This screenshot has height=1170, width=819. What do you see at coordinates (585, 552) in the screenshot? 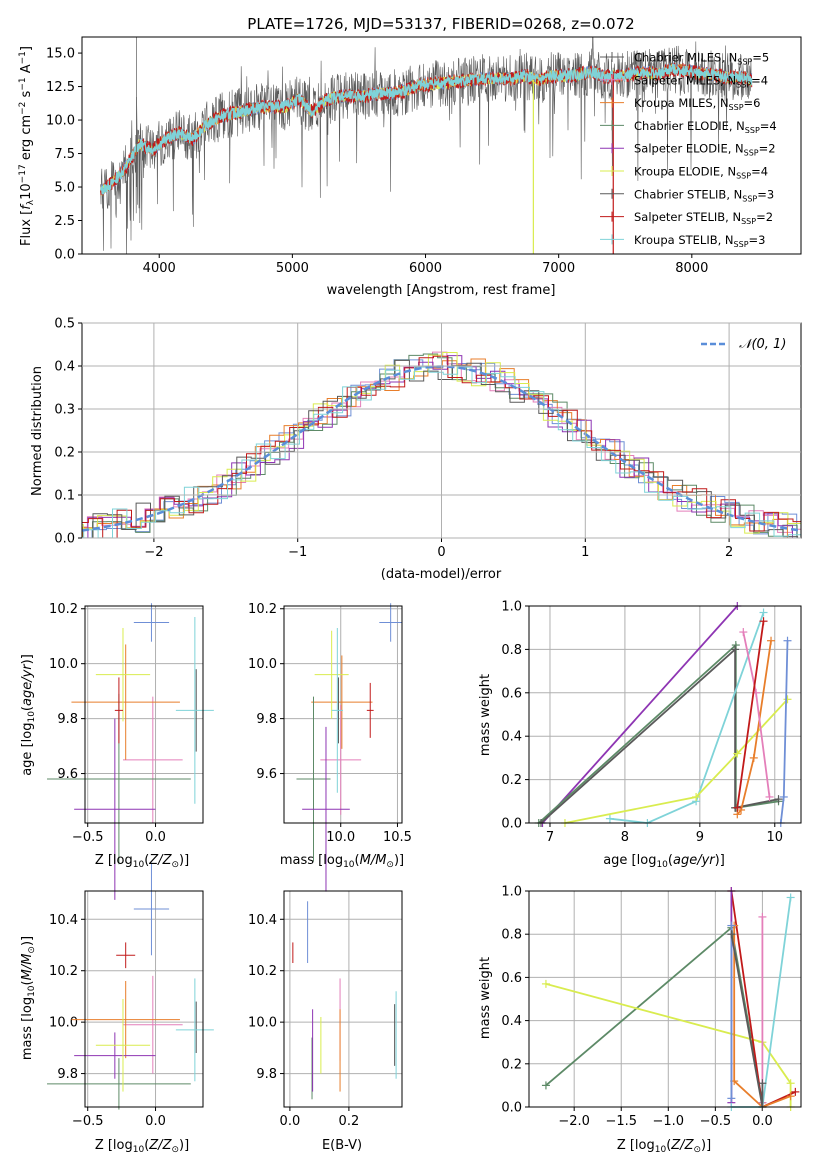
I see `xtick-label: 1` at bounding box center [585, 552].